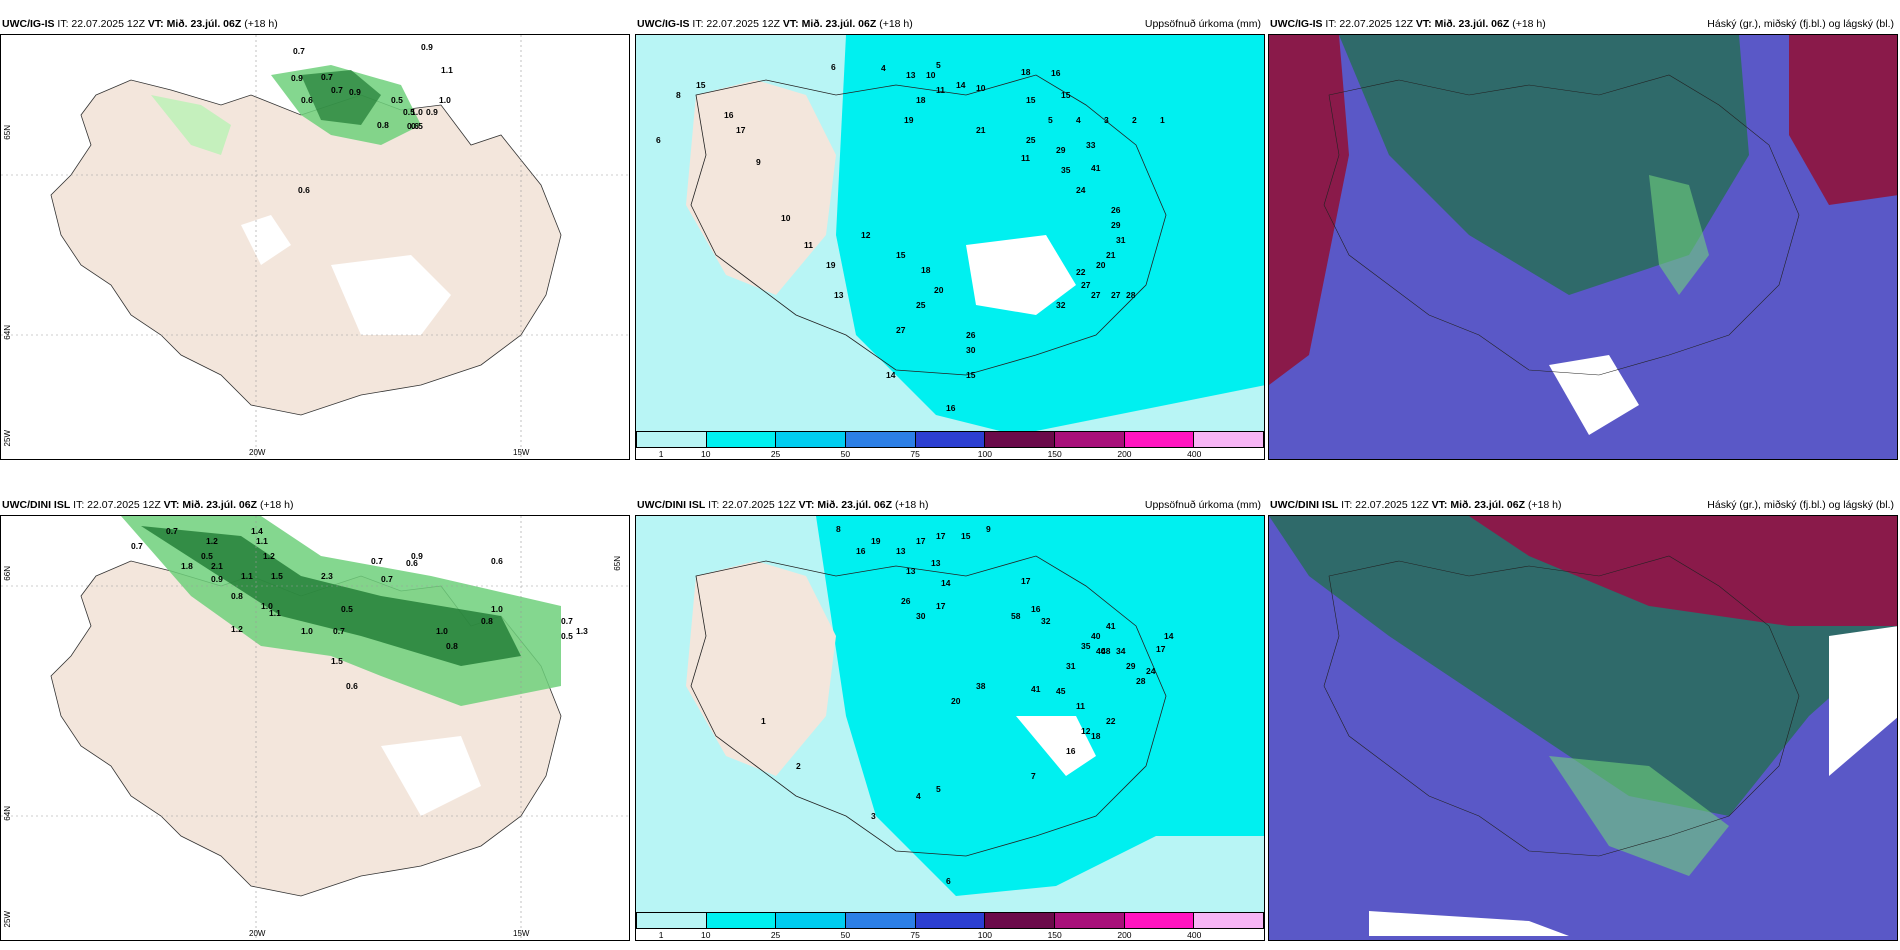  I want to click on value-label: 3, so click(873, 816).